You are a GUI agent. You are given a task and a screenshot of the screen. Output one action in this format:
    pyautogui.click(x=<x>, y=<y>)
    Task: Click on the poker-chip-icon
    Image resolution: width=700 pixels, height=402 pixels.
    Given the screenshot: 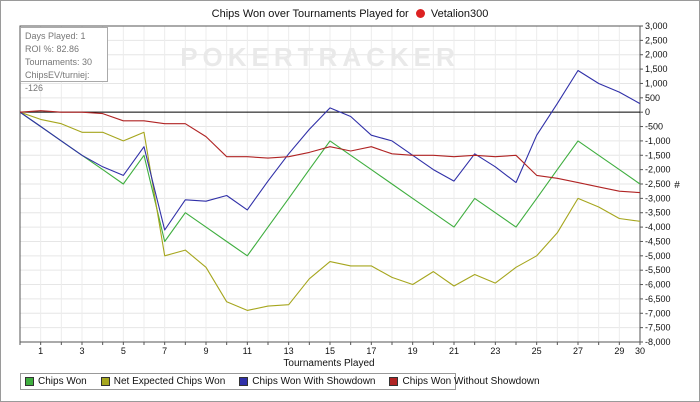 What is the action you would take?
    pyautogui.click(x=420, y=13)
    